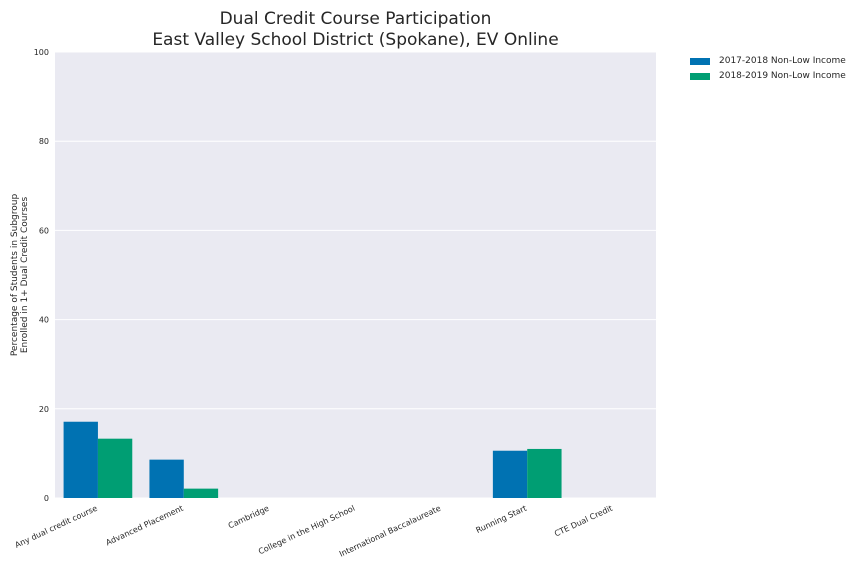 The height and width of the screenshot is (576, 864). What do you see at coordinates (15, 275) in the screenshot?
I see `y-axis-label-line1: Percentage of Students in Subgroup` at bounding box center [15, 275].